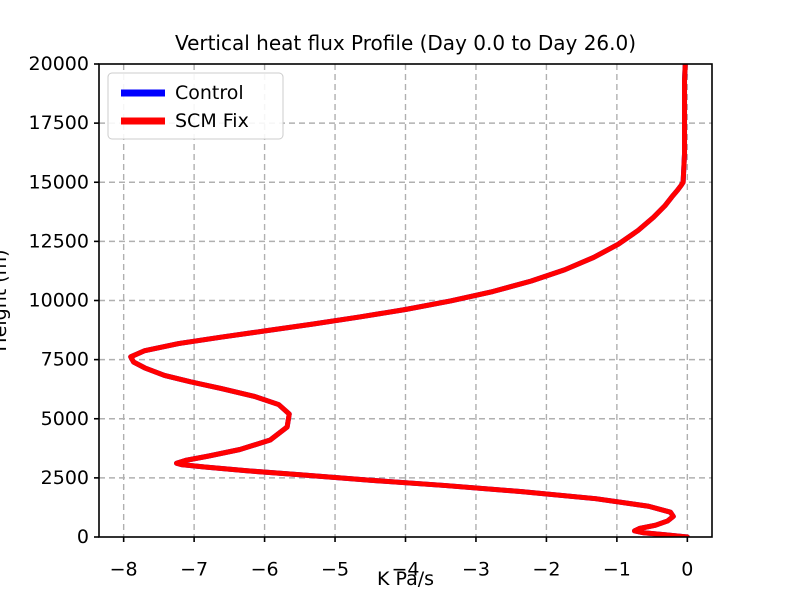  I want to click on x-axis: −8 −7 −6 −5 −4 −3 −2 −1 0, so click(401, 559).